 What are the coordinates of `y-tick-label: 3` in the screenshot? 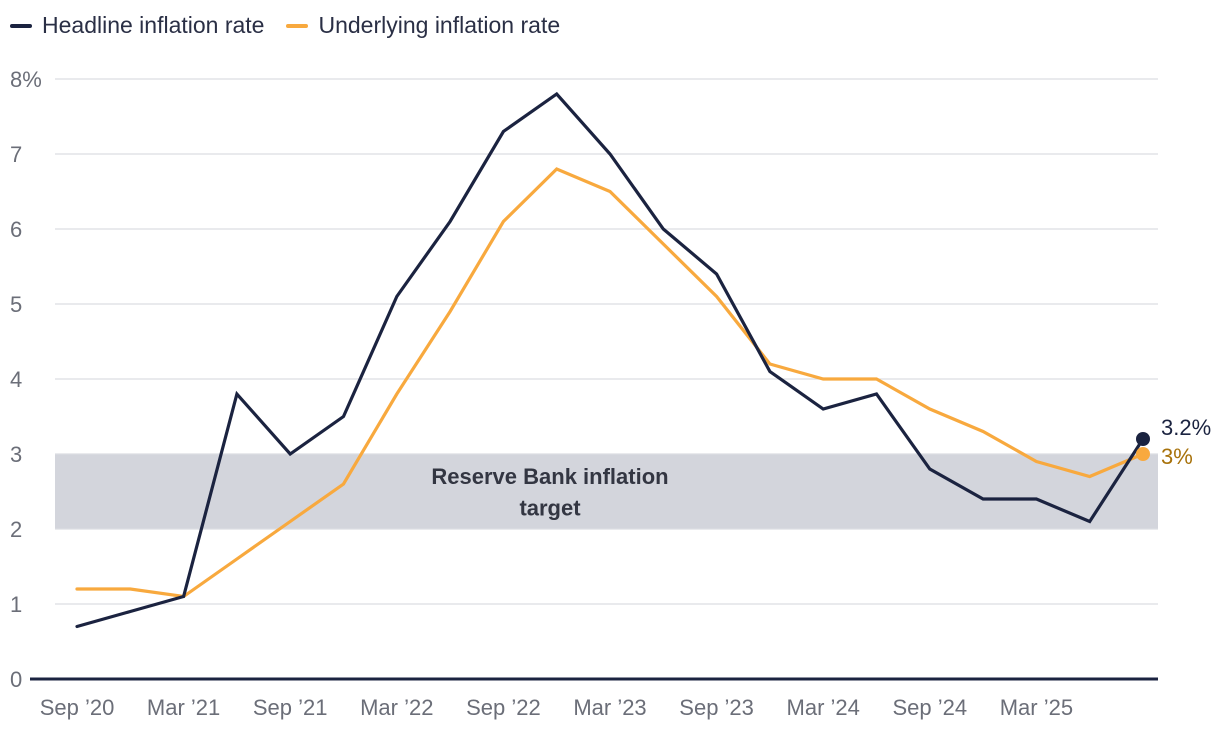 It's located at (16, 454).